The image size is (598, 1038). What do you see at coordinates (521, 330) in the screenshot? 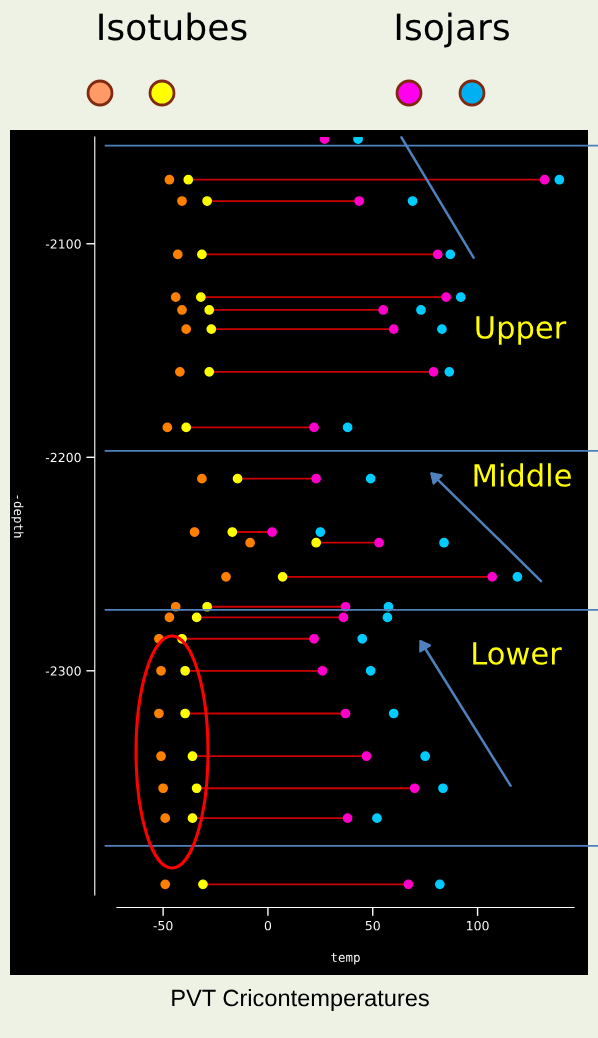
I see `annotation: Upper` at bounding box center [521, 330].